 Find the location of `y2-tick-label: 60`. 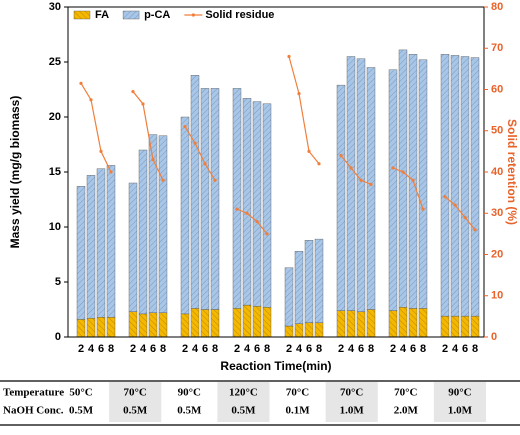

y2-tick-label: 60 is located at coordinates (497, 89).